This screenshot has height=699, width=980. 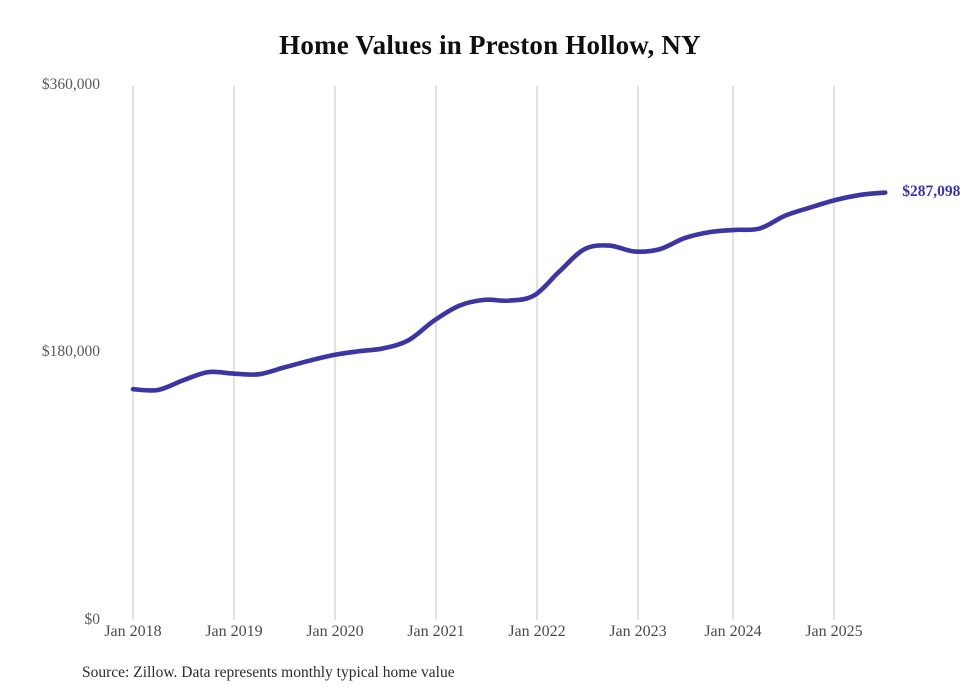 What do you see at coordinates (638, 631) in the screenshot?
I see `x-axis-tick-jan-2023: Jan 2023` at bounding box center [638, 631].